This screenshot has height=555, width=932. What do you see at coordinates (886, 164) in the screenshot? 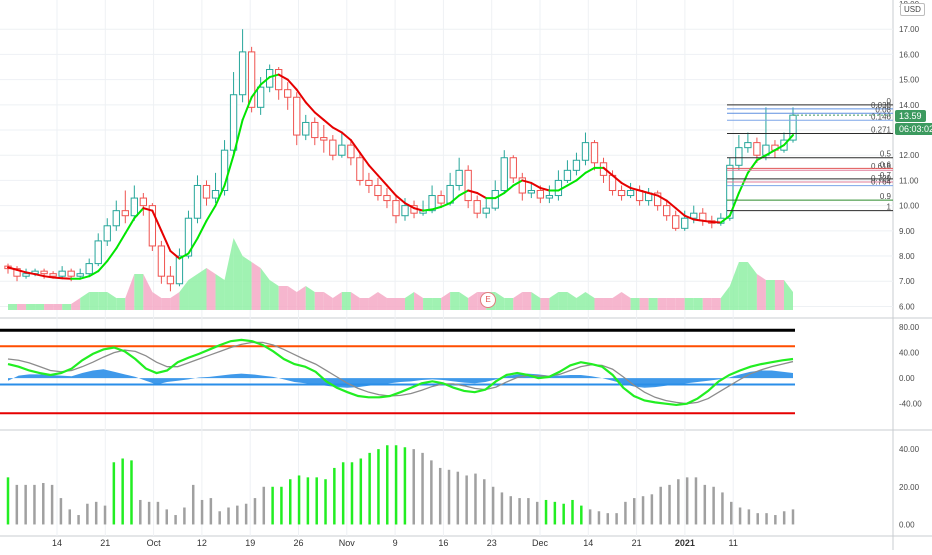
I see `fib-level-label: 0.6` at bounding box center [886, 164].